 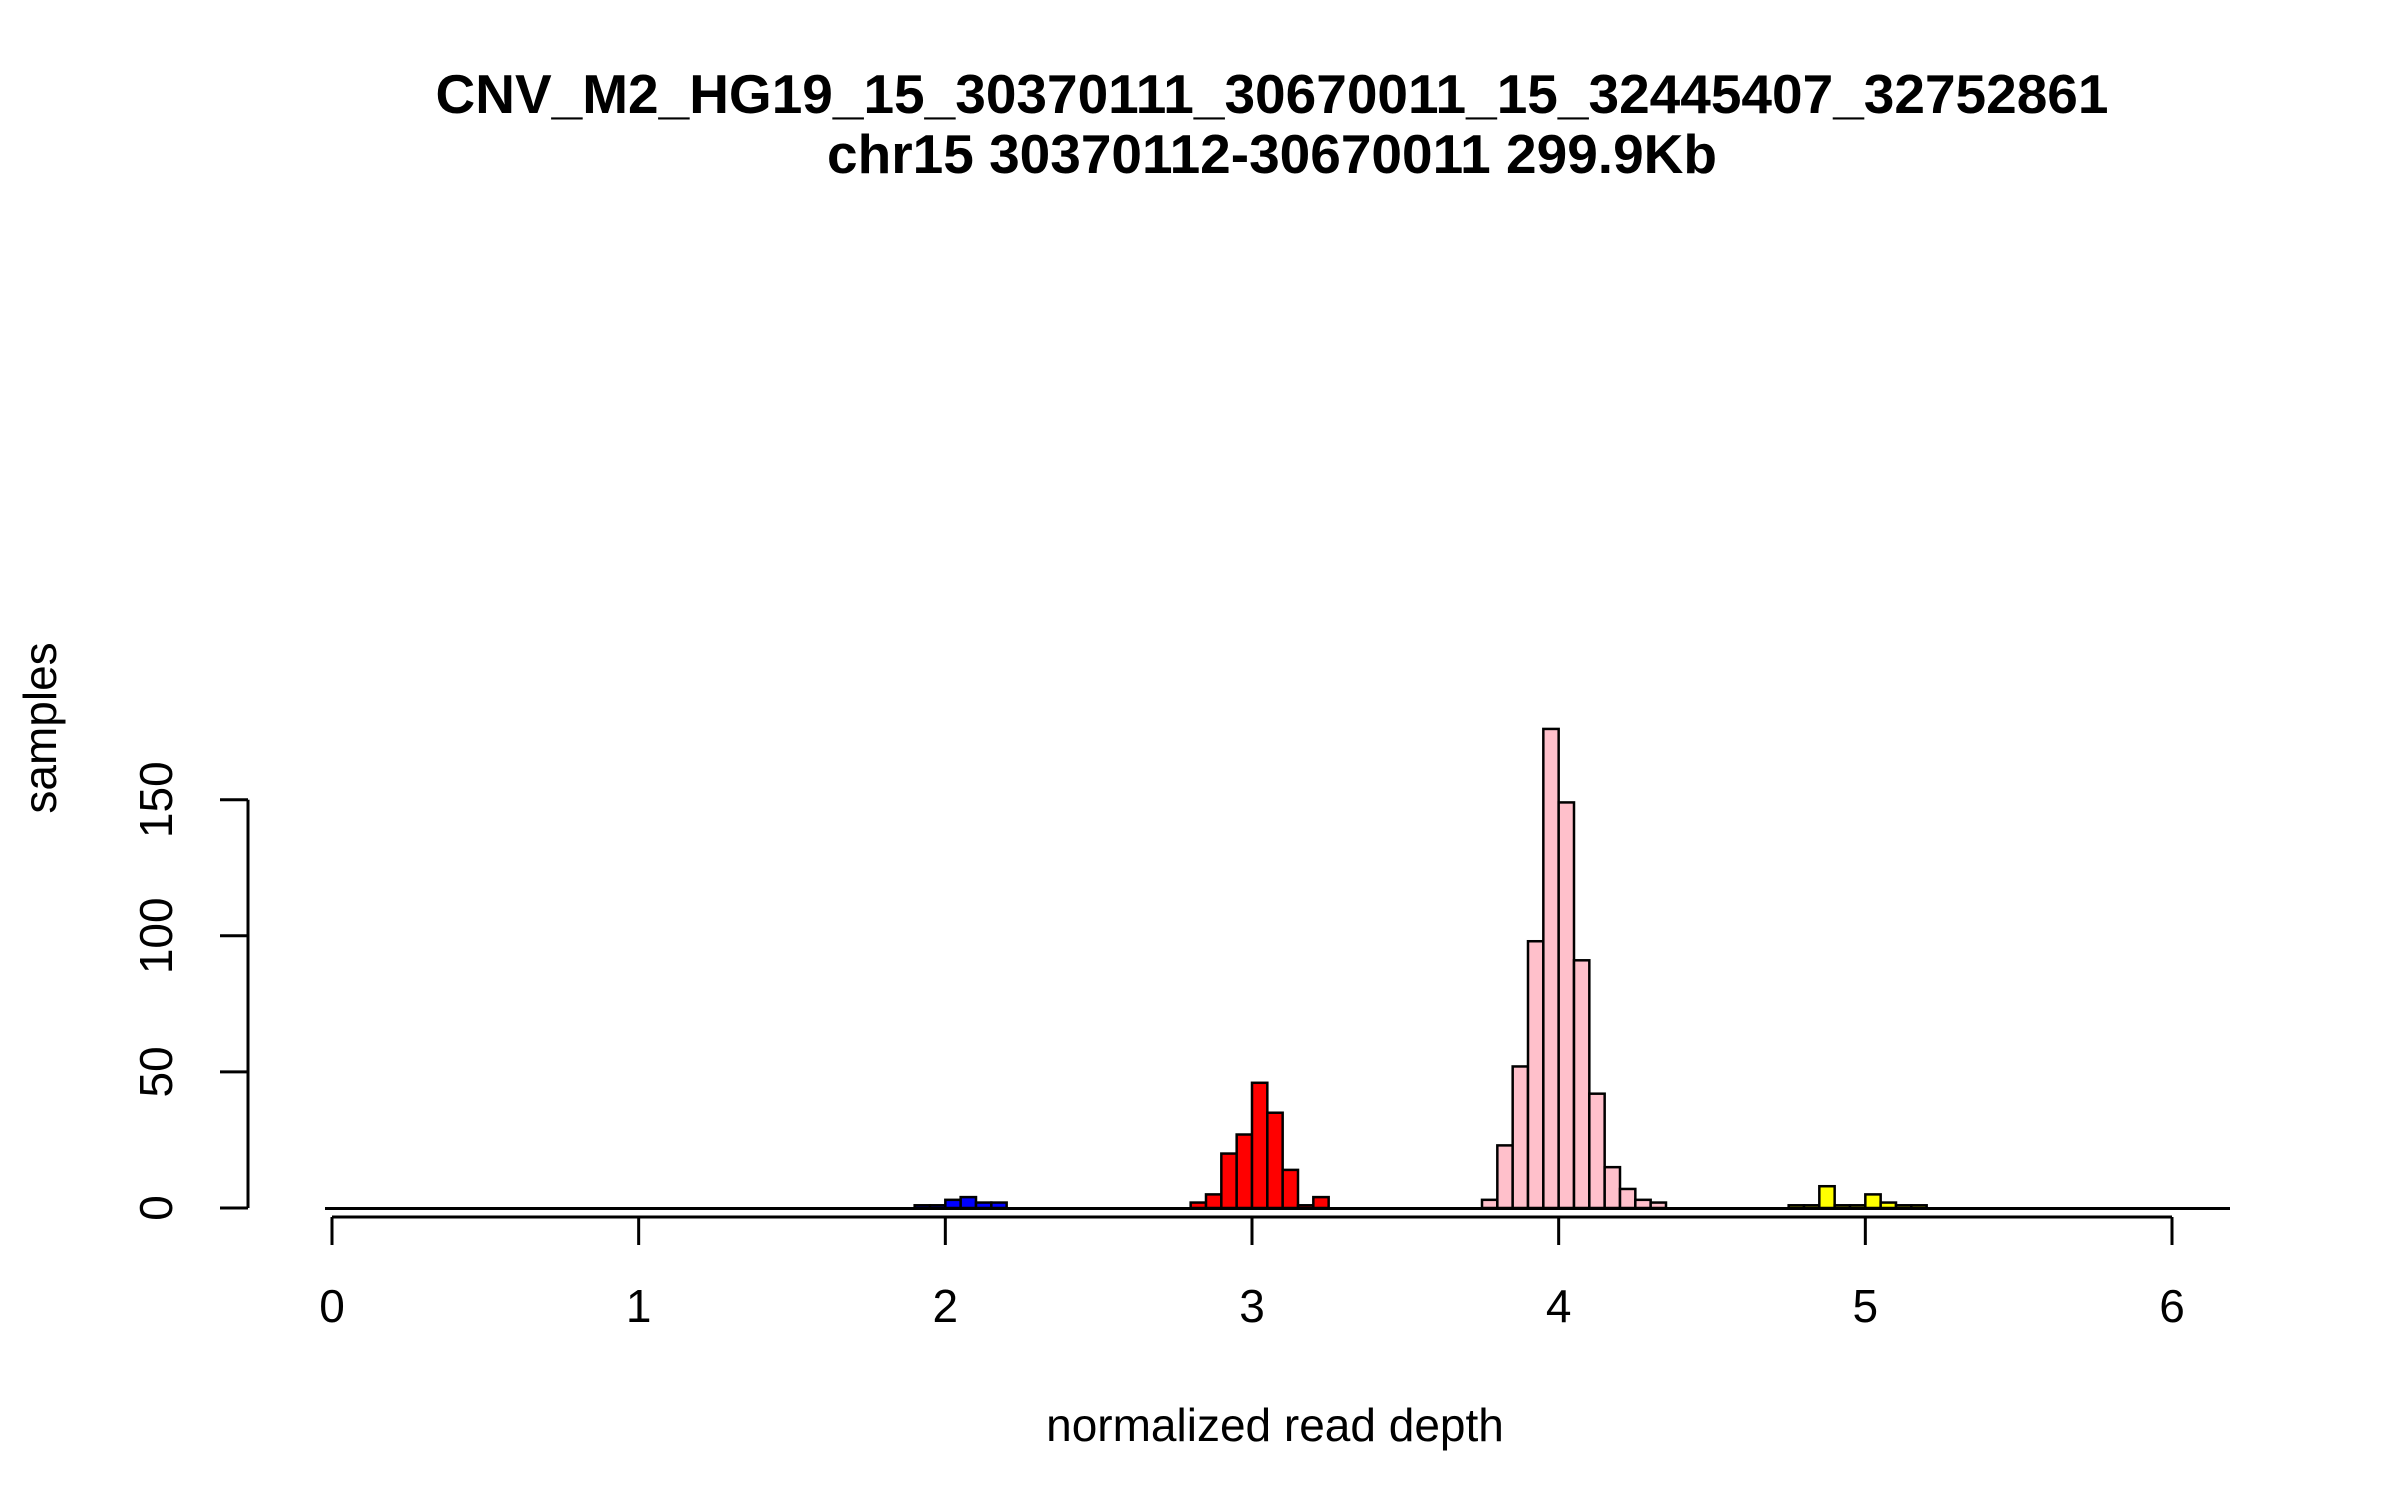 What do you see at coordinates (1866, 1306) in the screenshot?
I see `x-tick-label: 5` at bounding box center [1866, 1306].